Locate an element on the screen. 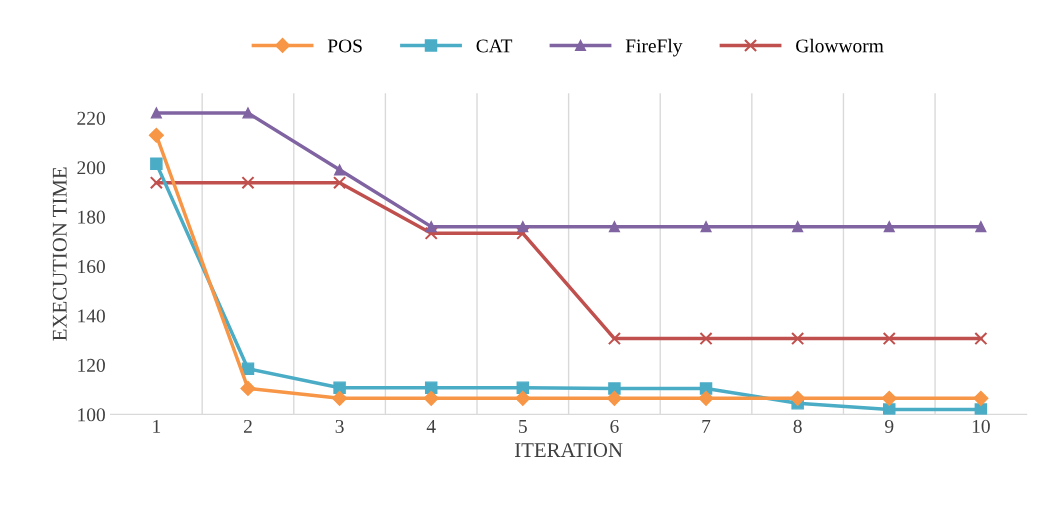  x-tick-label: 7 is located at coordinates (706, 426).